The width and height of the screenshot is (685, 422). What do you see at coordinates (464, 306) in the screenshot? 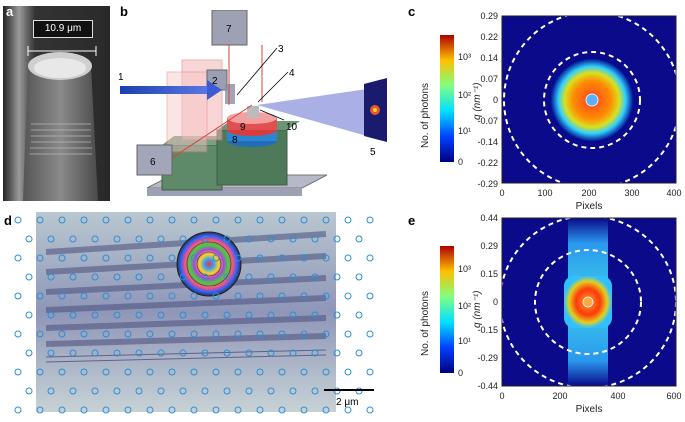
I see `colorbar-e-tick-100: 10²` at bounding box center [464, 306].